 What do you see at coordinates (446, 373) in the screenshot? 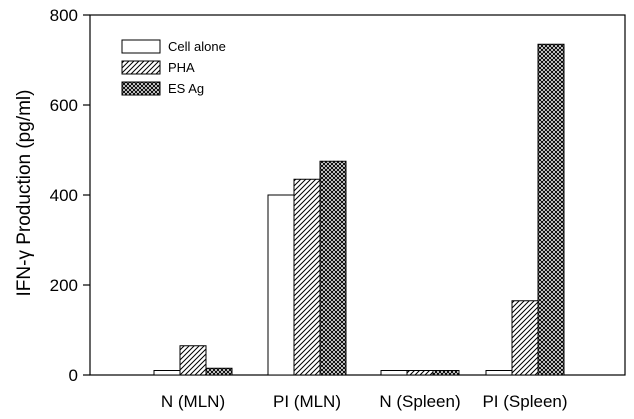
I see `bar-es-ag-n-spleen` at bounding box center [446, 373].